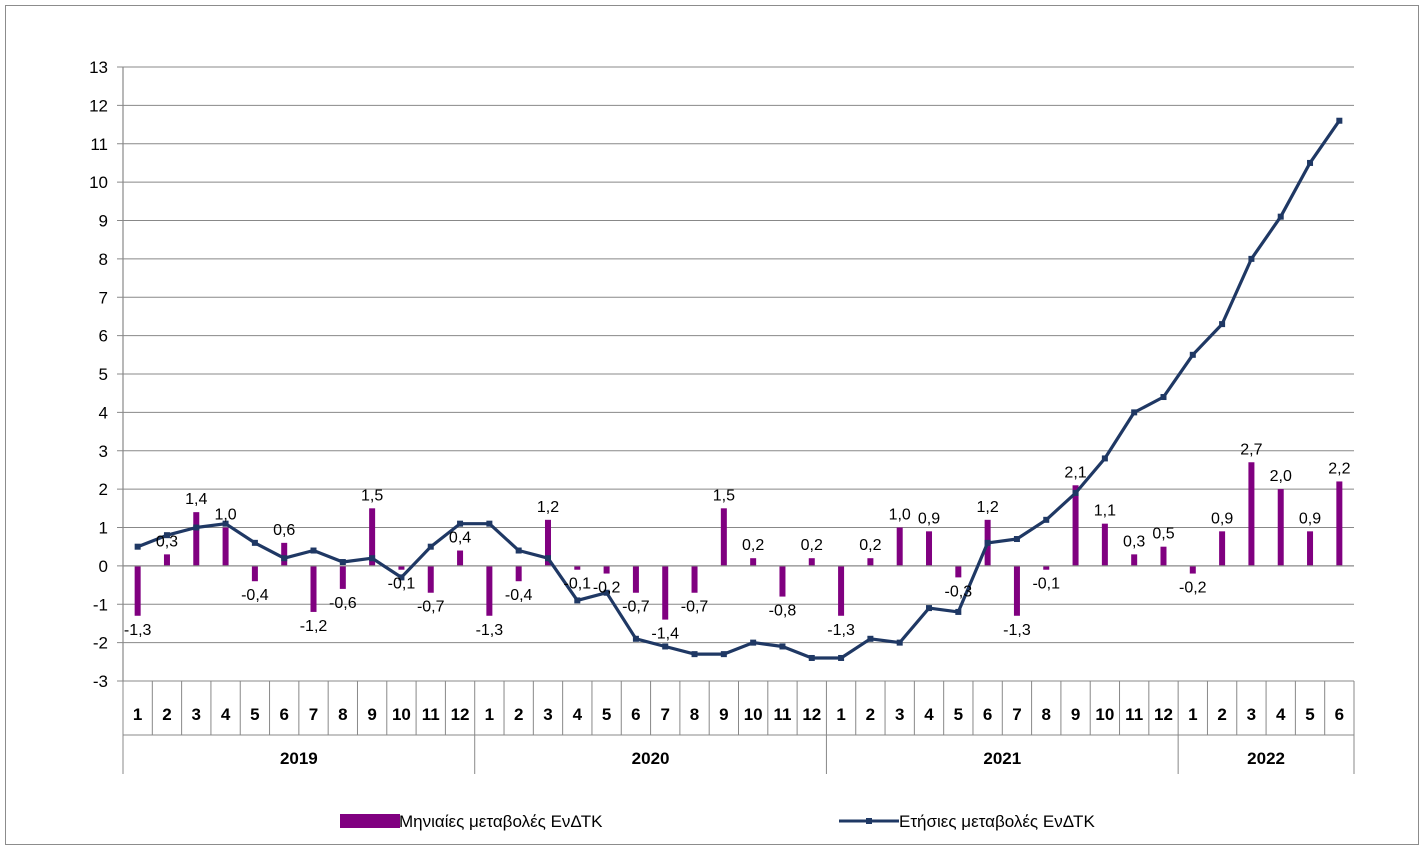 Image resolution: width=1427 pixels, height=849 pixels. What do you see at coordinates (103, 566) in the screenshot?
I see `y-tick-label: 0` at bounding box center [103, 566].